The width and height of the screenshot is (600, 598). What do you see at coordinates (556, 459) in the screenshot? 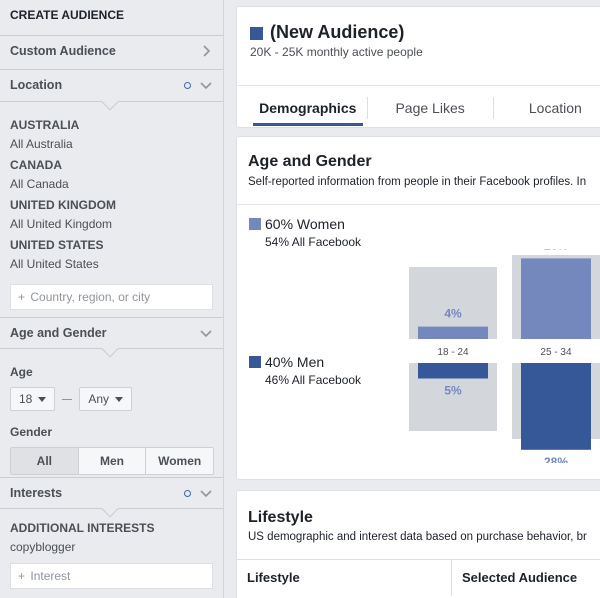
I see `men-data-label: 28%` at bounding box center [556, 459].